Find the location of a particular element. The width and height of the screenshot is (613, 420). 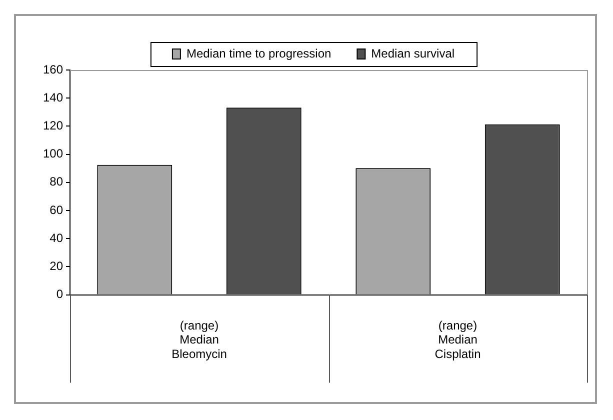

x-tick-label: (range) Median Bleomycin is located at coordinates (199, 340).